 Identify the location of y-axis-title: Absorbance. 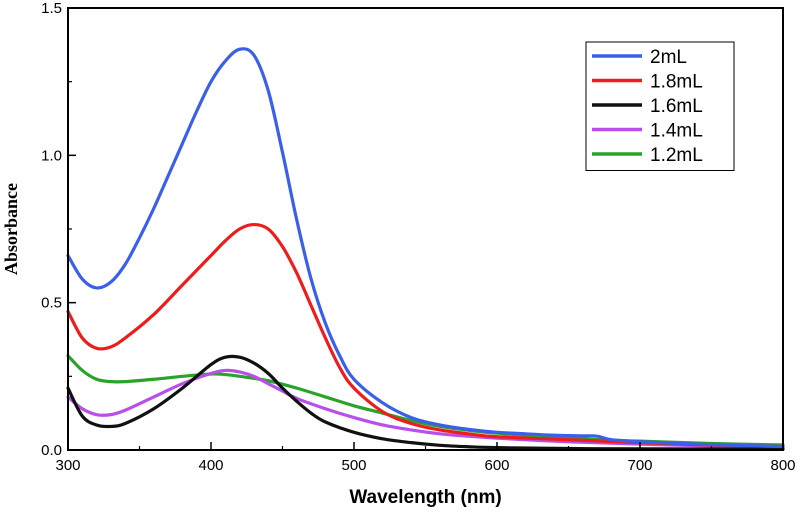
(11, 229).